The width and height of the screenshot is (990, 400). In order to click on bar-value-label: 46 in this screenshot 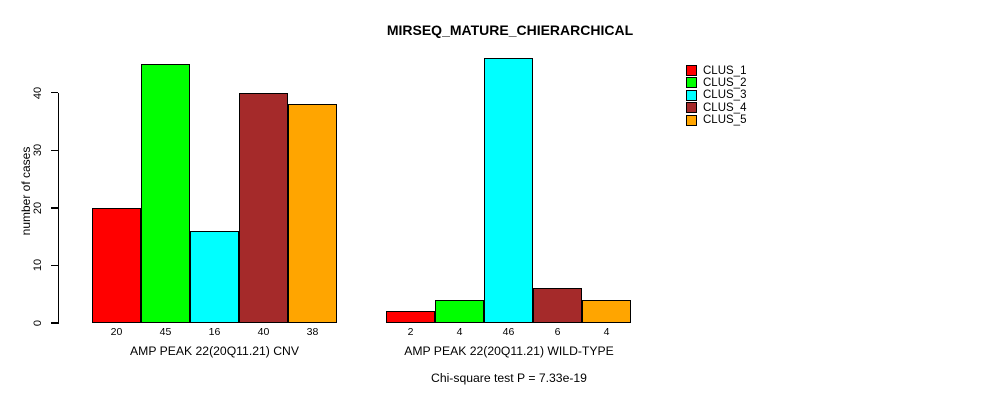, I will do `click(508, 332)`.